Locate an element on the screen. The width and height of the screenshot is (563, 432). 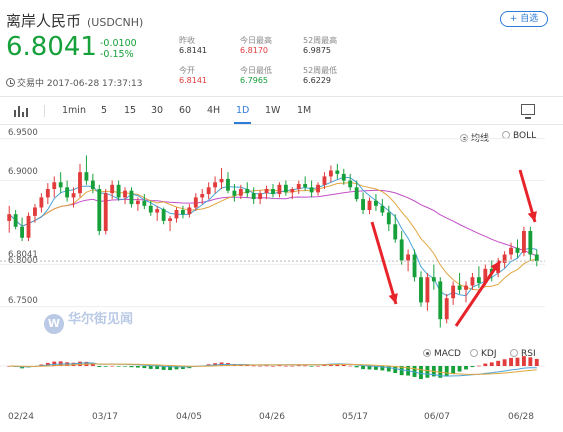
x-tick-label: 02/24 is located at coordinates (21, 417).